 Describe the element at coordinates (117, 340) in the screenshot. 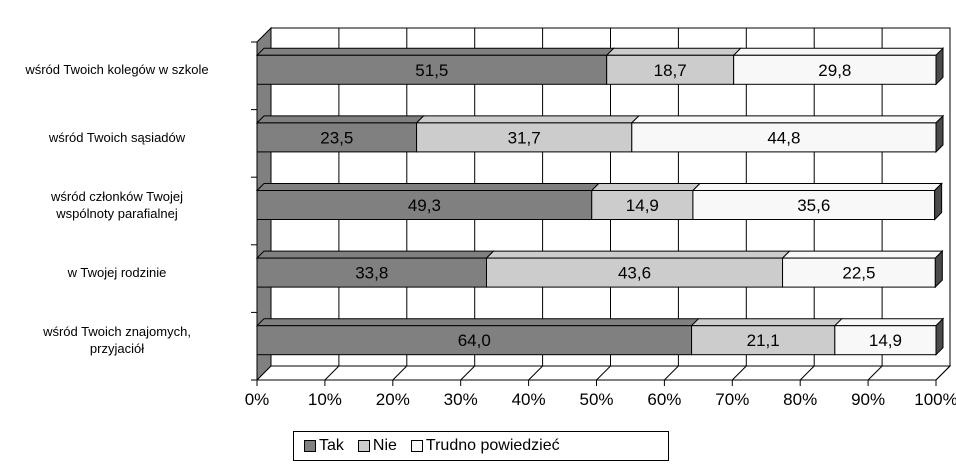

I see `category-label: wśród Twoich znajomych, przyjaciół` at that location.